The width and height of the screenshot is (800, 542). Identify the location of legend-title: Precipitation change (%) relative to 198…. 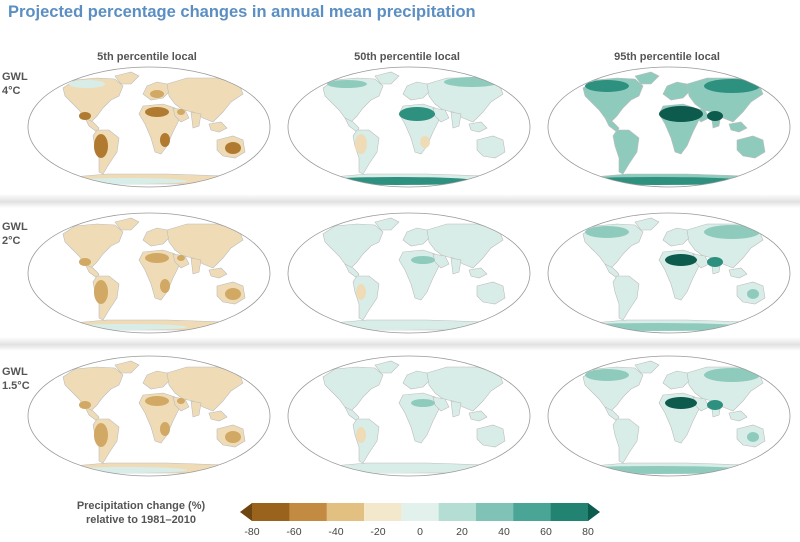
(141, 513).